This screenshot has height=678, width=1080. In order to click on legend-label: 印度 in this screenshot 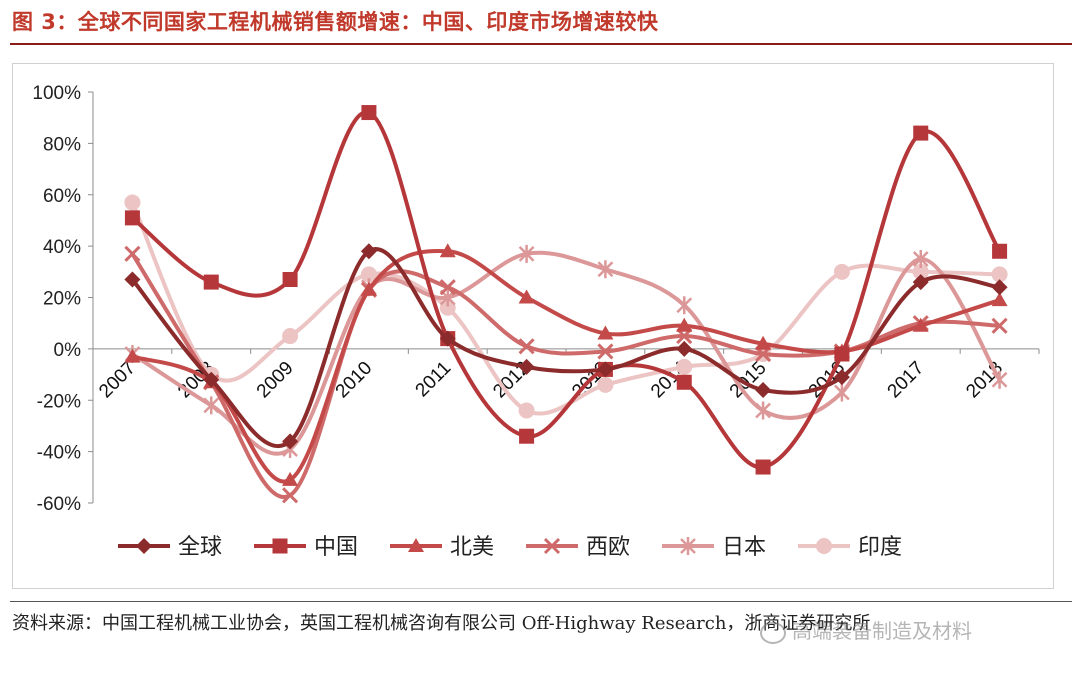, I will do `click(880, 547)`.